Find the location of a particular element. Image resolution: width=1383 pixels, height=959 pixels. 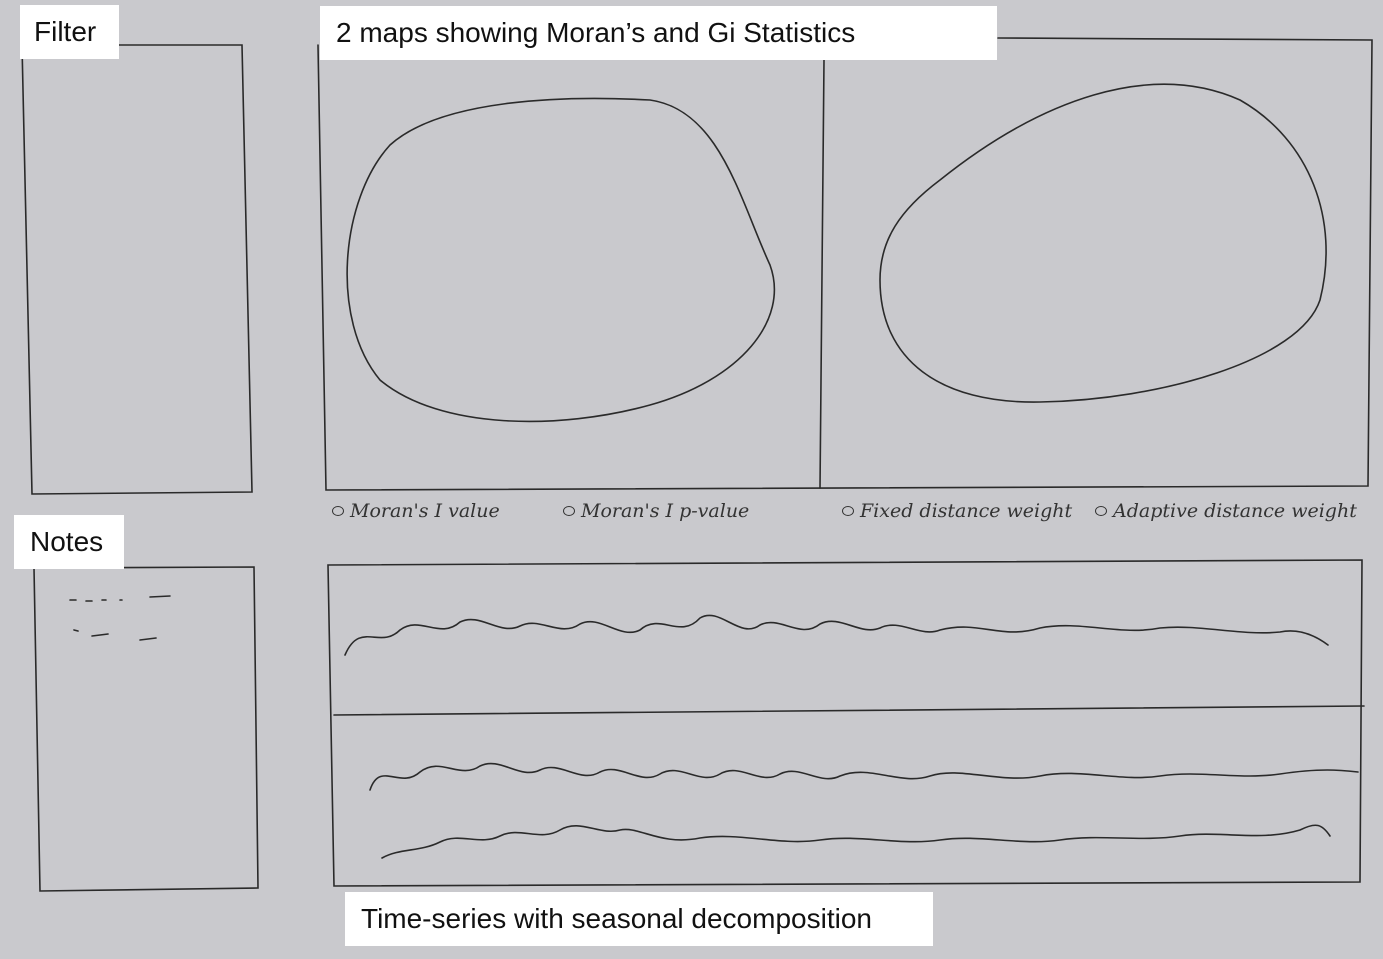

timeseries-title: Time-series with seasonal decomposition is located at coordinates (639, 919).